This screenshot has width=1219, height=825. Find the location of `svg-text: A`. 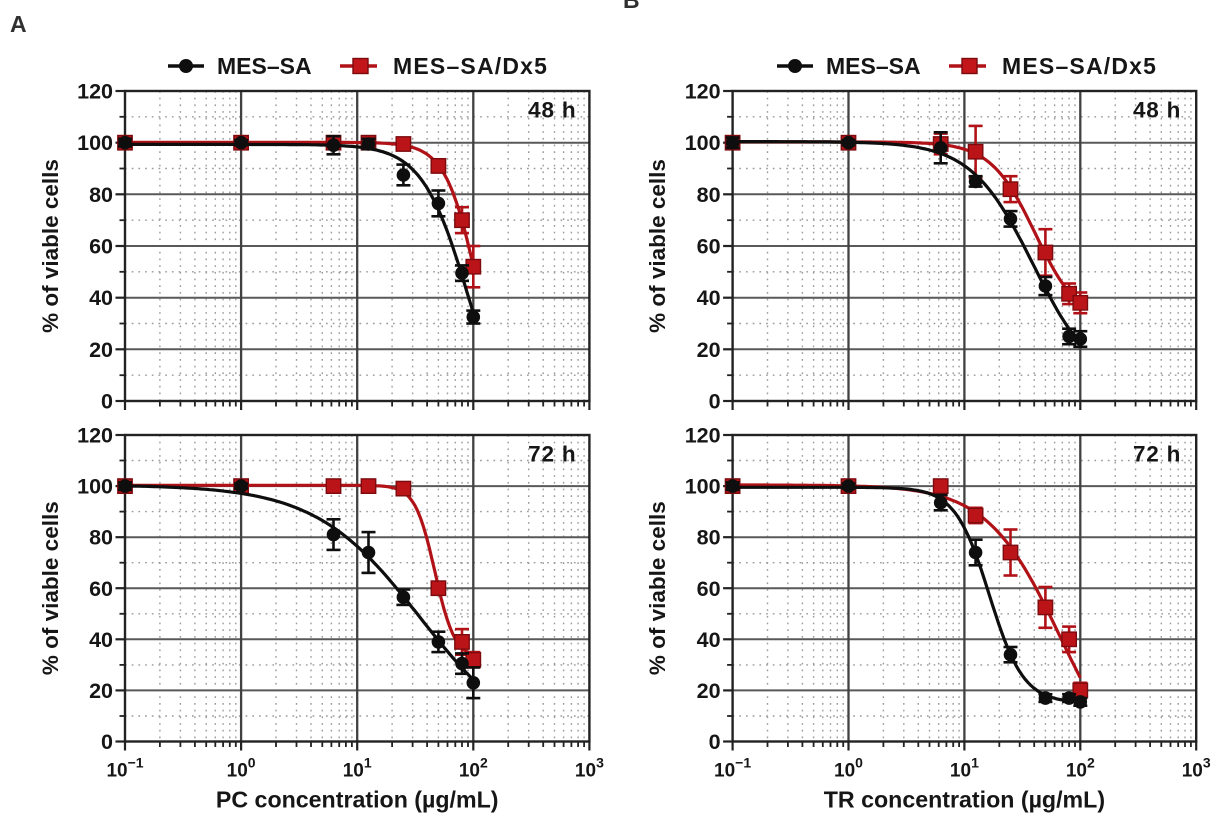

svg-text: A is located at coordinates (18, 24).